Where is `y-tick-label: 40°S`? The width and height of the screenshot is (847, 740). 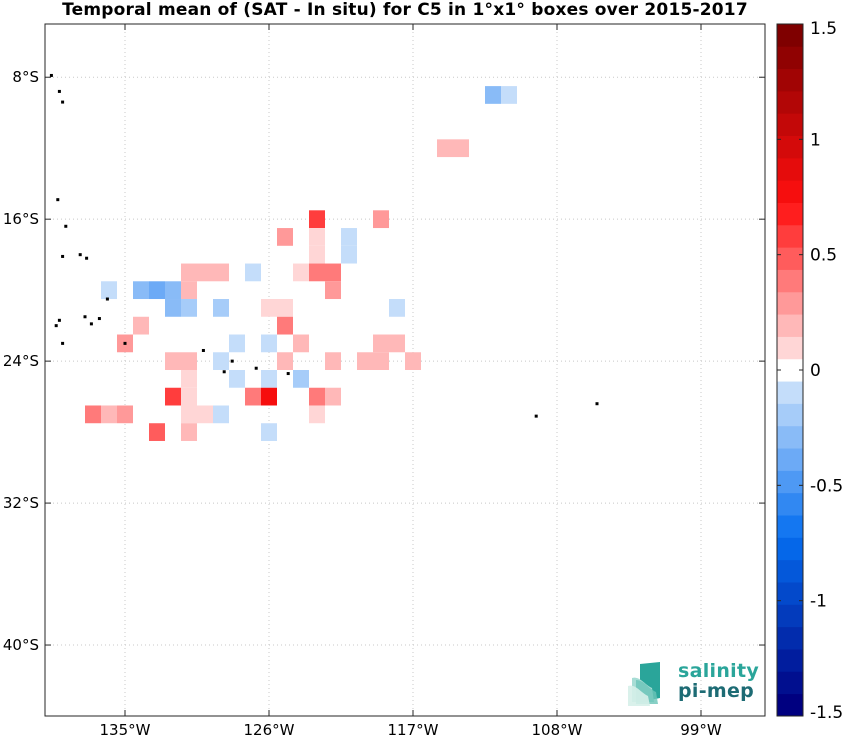 y-tick-label: 40°S is located at coordinates (21, 645).